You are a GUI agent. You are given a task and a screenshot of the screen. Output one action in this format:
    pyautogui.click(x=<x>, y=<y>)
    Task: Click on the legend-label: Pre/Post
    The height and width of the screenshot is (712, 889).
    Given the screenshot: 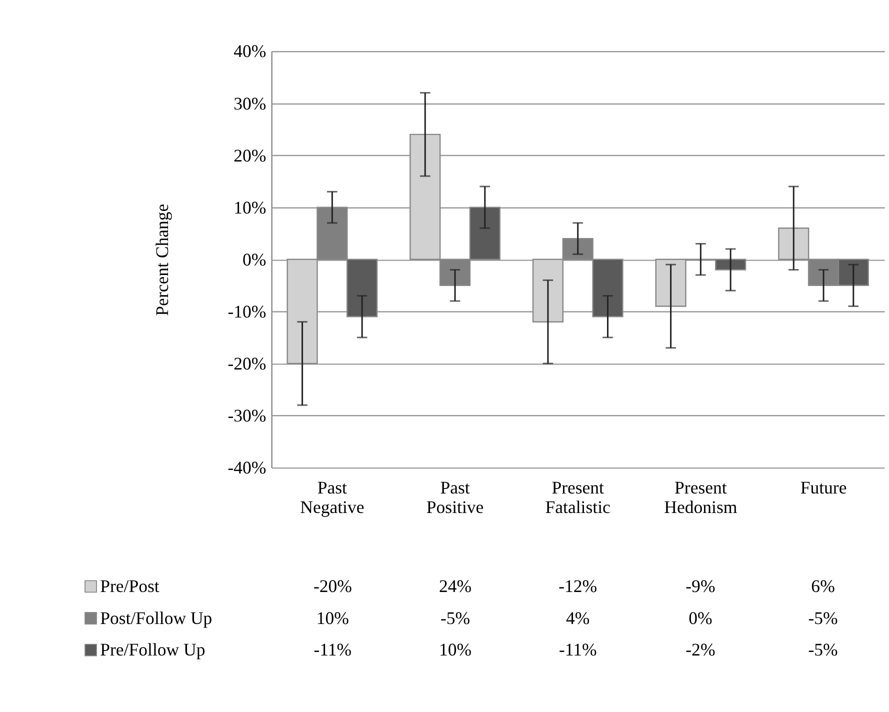 What is the action you would take?
    pyautogui.click(x=130, y=586)
    